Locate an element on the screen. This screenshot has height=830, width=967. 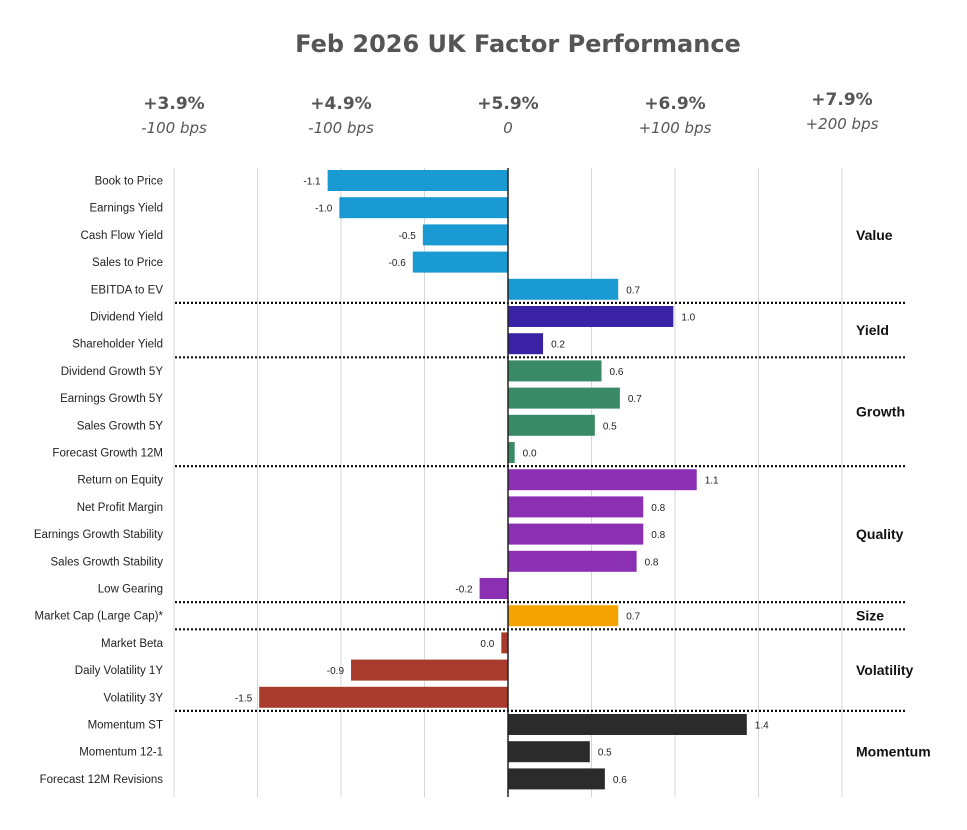
category-label: Book to Price is located at coordinates (129, 182).